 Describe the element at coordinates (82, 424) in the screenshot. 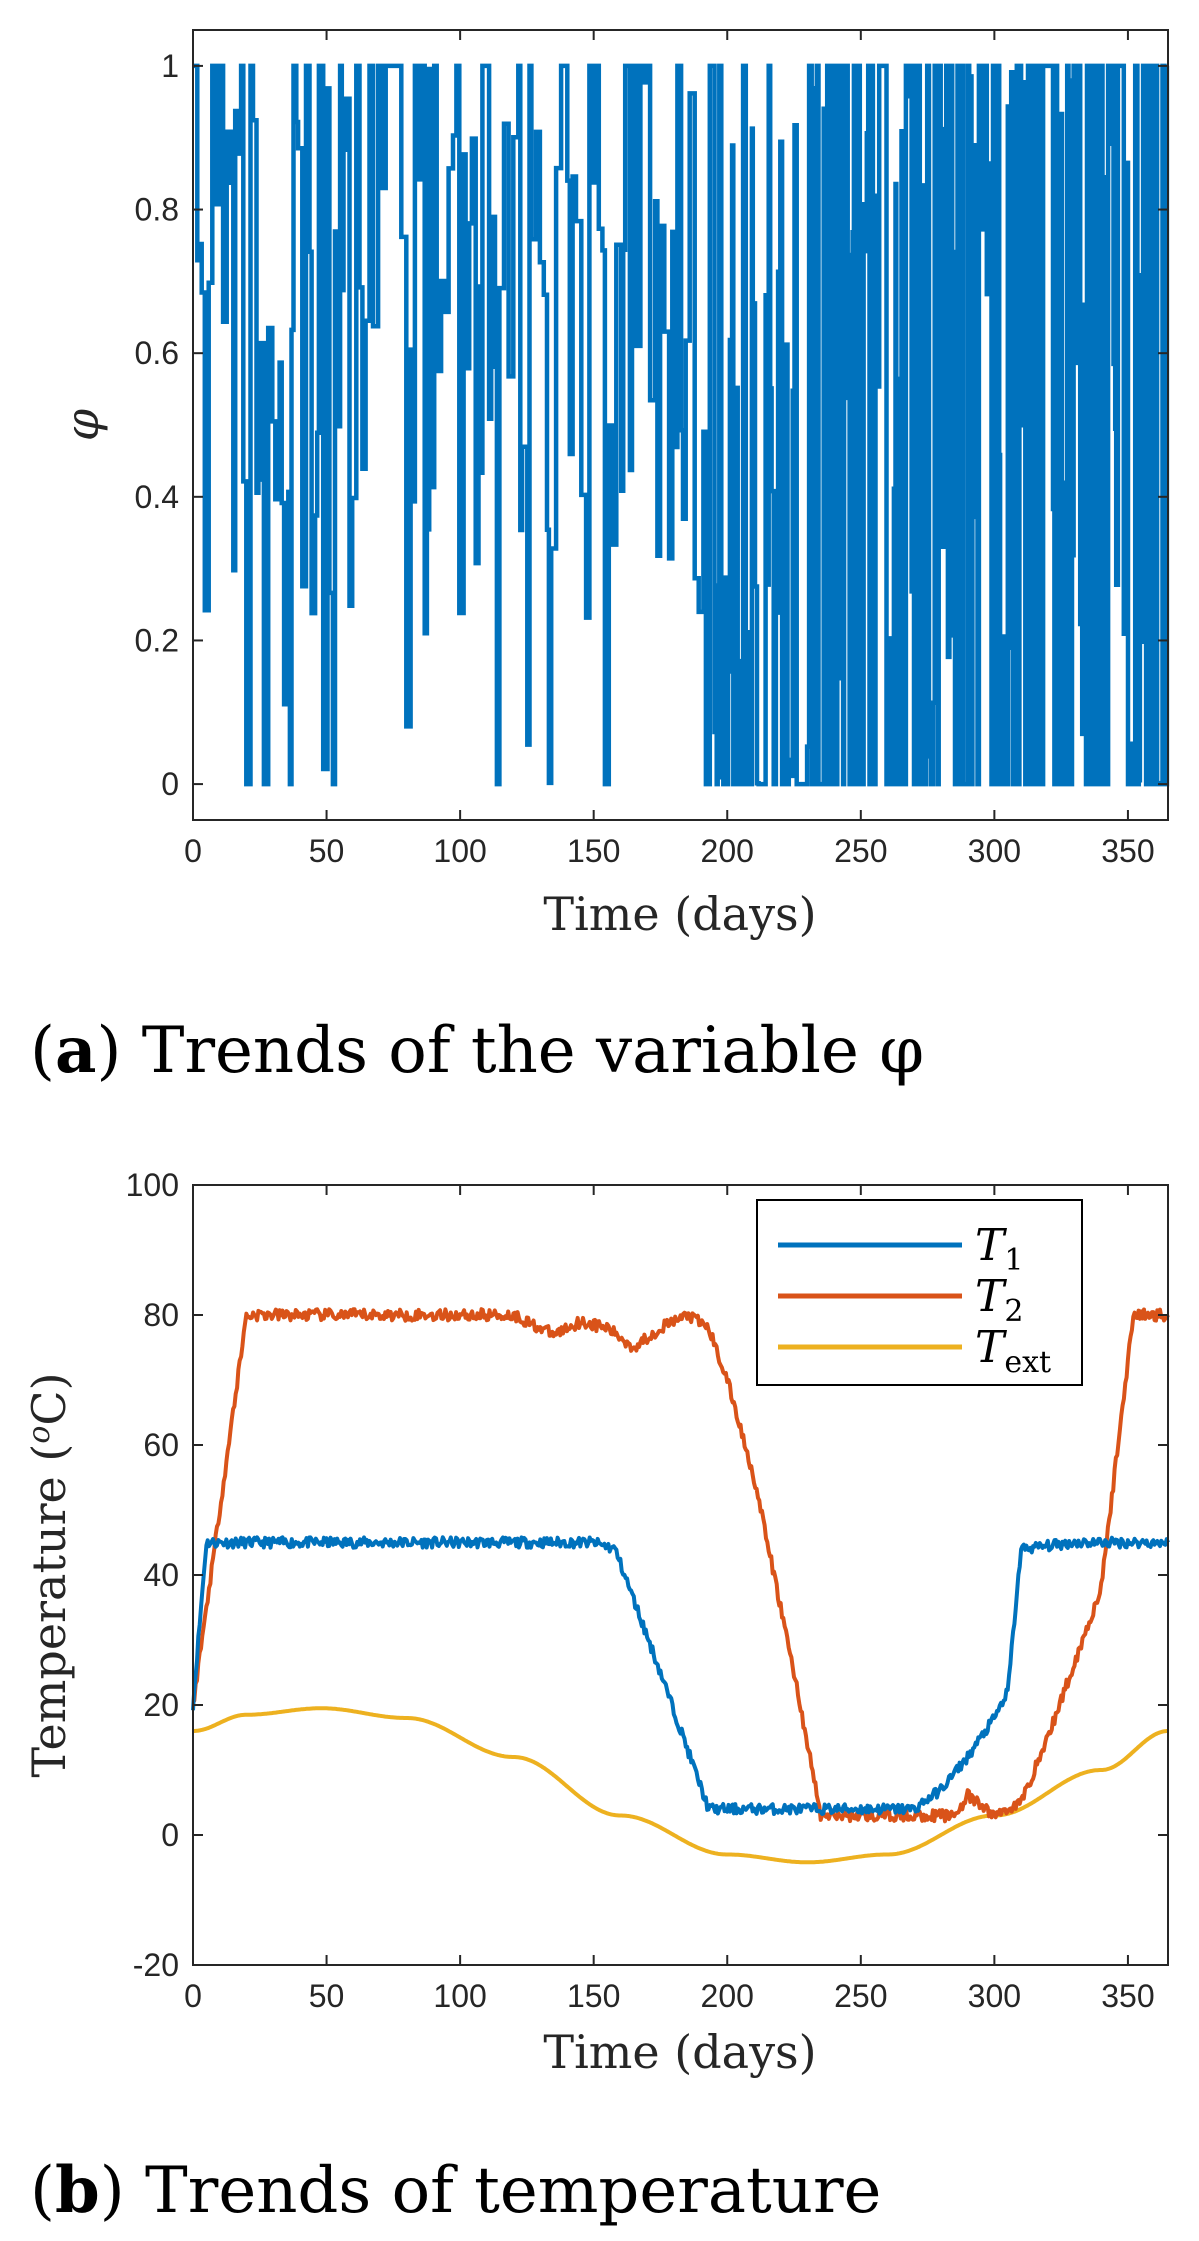

I see `y-axis-label-a: φ` at that location.